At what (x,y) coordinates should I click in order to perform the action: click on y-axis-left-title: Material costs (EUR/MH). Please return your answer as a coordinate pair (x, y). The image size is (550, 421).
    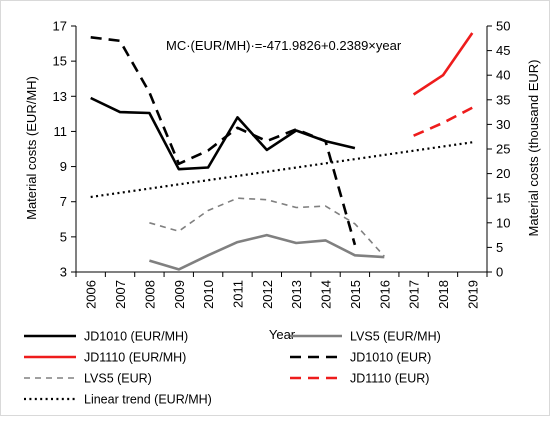
    Looking at the image, I should click on (31, 148).